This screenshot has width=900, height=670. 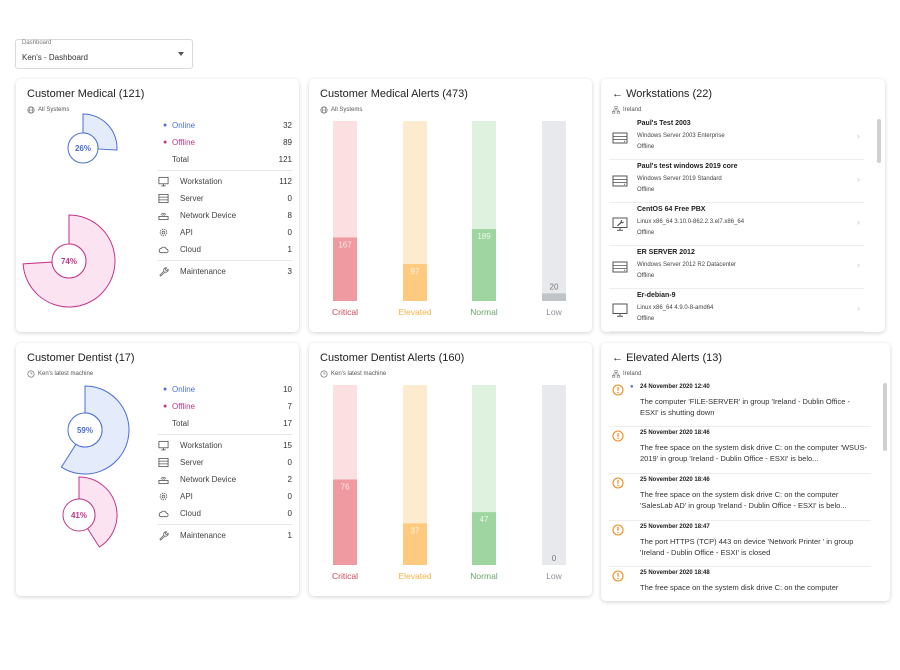 What do you see at coordinates (225, 389) in the screenshot?
I see `stat-online: ● Online 10` at bounding box center [225, 389].